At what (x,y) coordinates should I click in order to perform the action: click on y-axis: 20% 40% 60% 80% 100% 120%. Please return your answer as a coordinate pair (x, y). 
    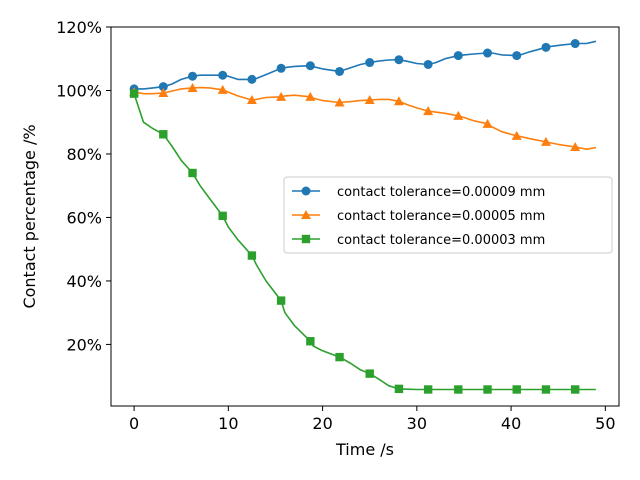
    Looking at the image, I should click on (83, 186).